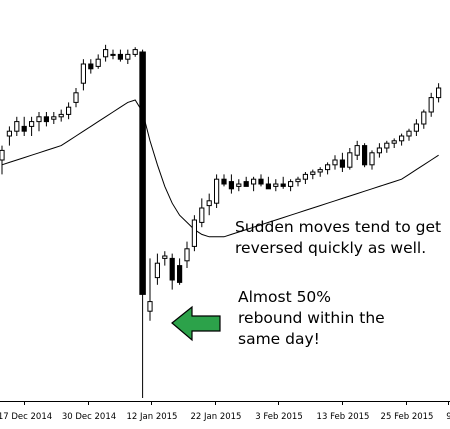 The width and height of the screenshot is (450, 429). I want to click on left-arrow-icon, so click(196, 323).